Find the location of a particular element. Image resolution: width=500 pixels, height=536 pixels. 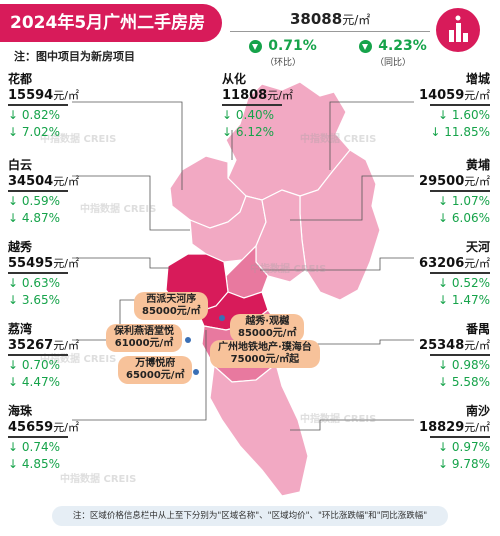

project-name: 越秀·观樾 is located at coordinates (267, 321).